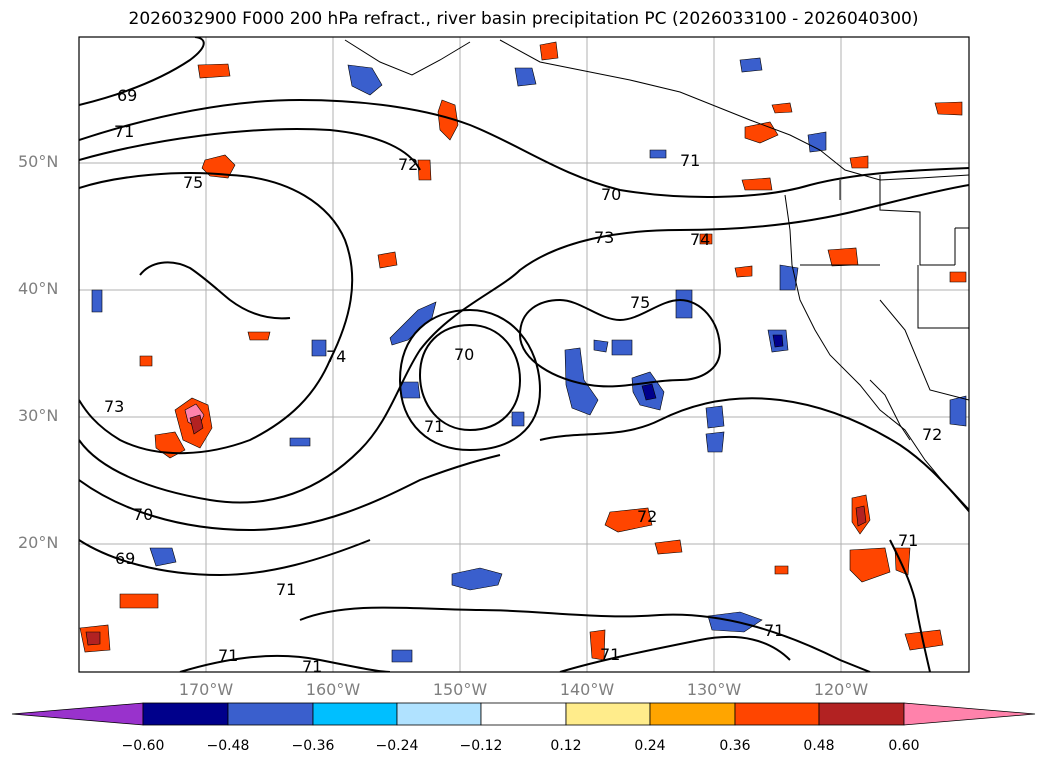 Image resolution: width=1047 pixels, height=765 pixels. Describe the element at coordinates (566, 746) in the screenshot. I see `colorbar-tick-label: 0.12` at that location.